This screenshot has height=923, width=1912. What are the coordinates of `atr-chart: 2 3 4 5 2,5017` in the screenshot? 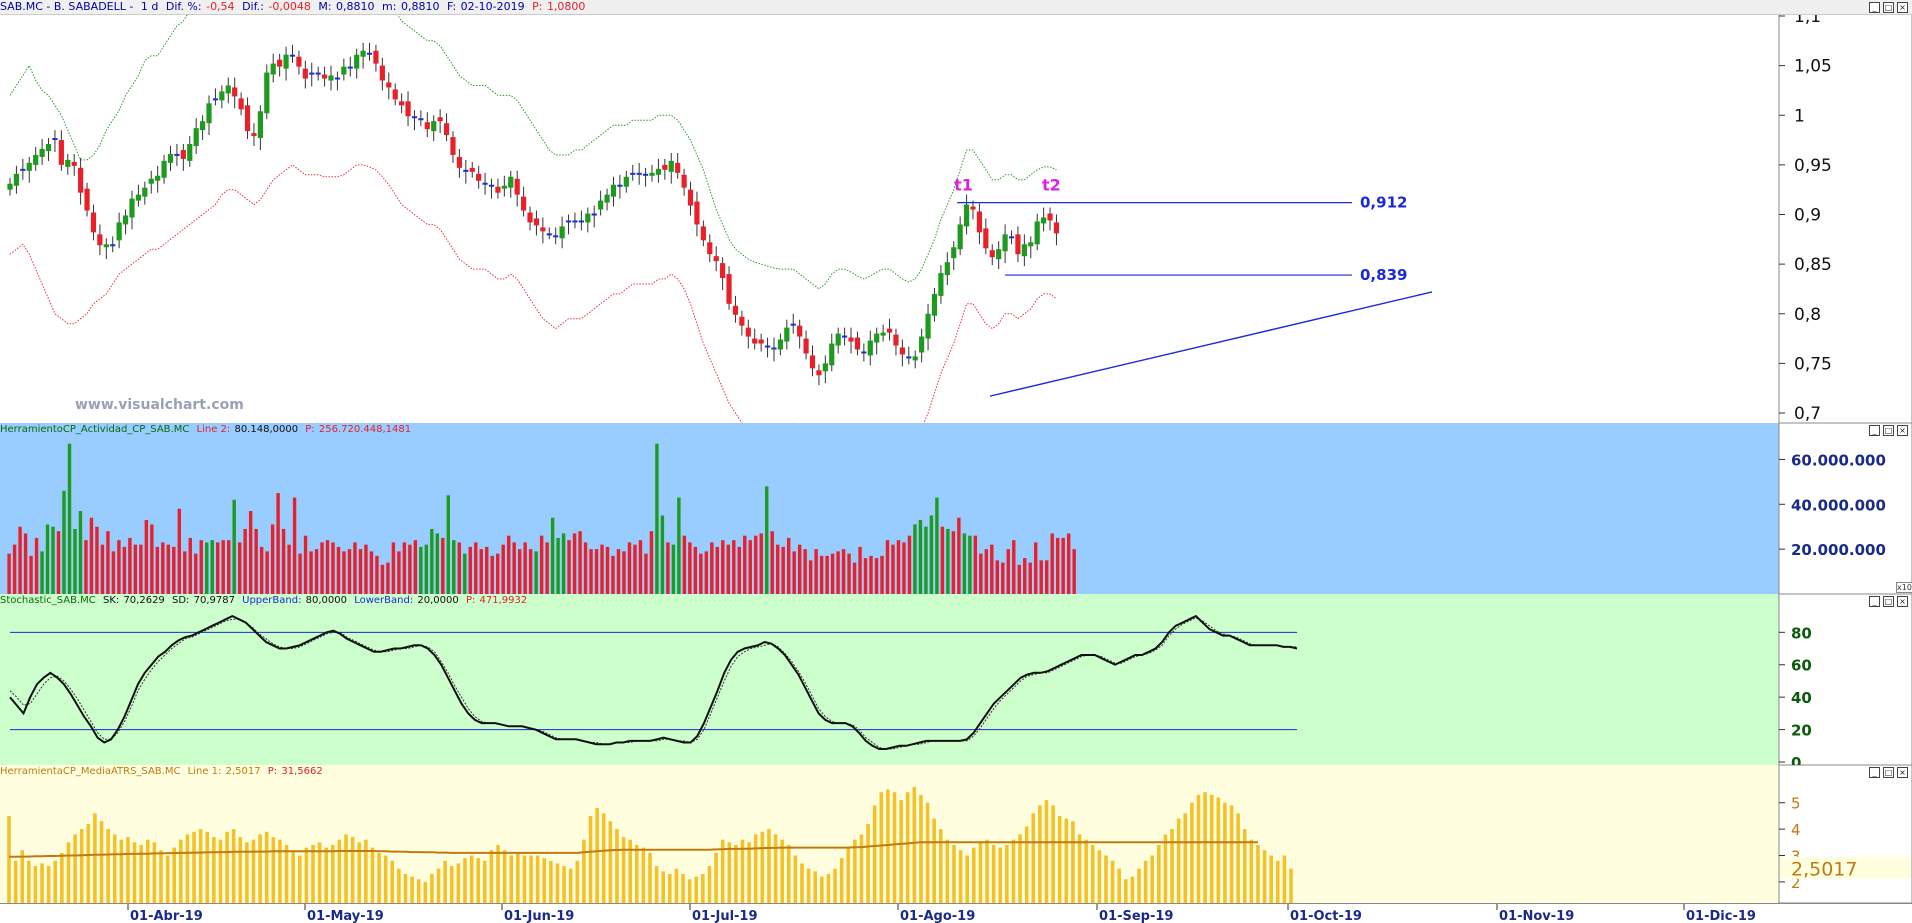 It's located at (956, 834).